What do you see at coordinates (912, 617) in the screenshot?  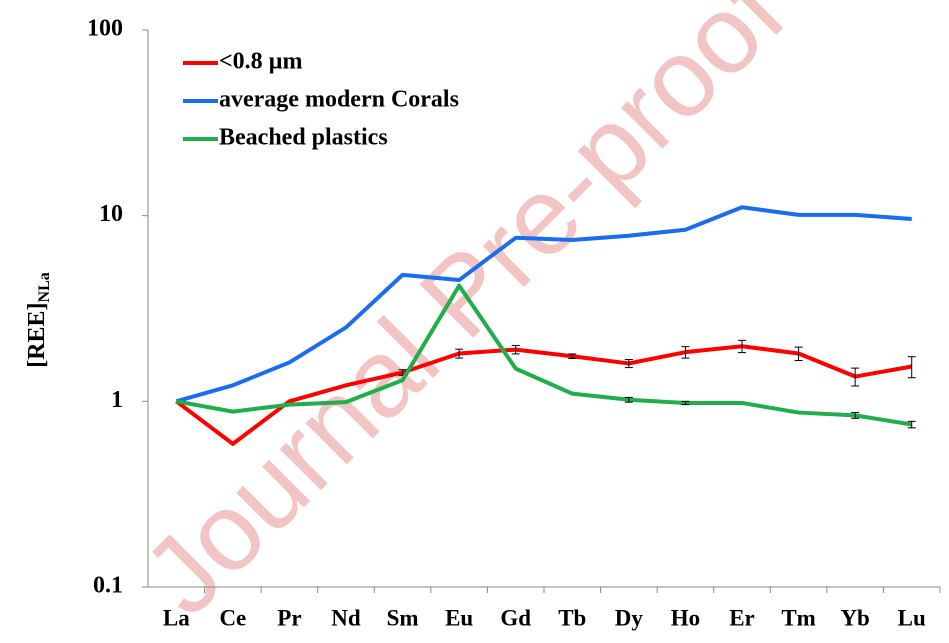 I see `x-tick-label: Lu` at bounding box center [912, 617].